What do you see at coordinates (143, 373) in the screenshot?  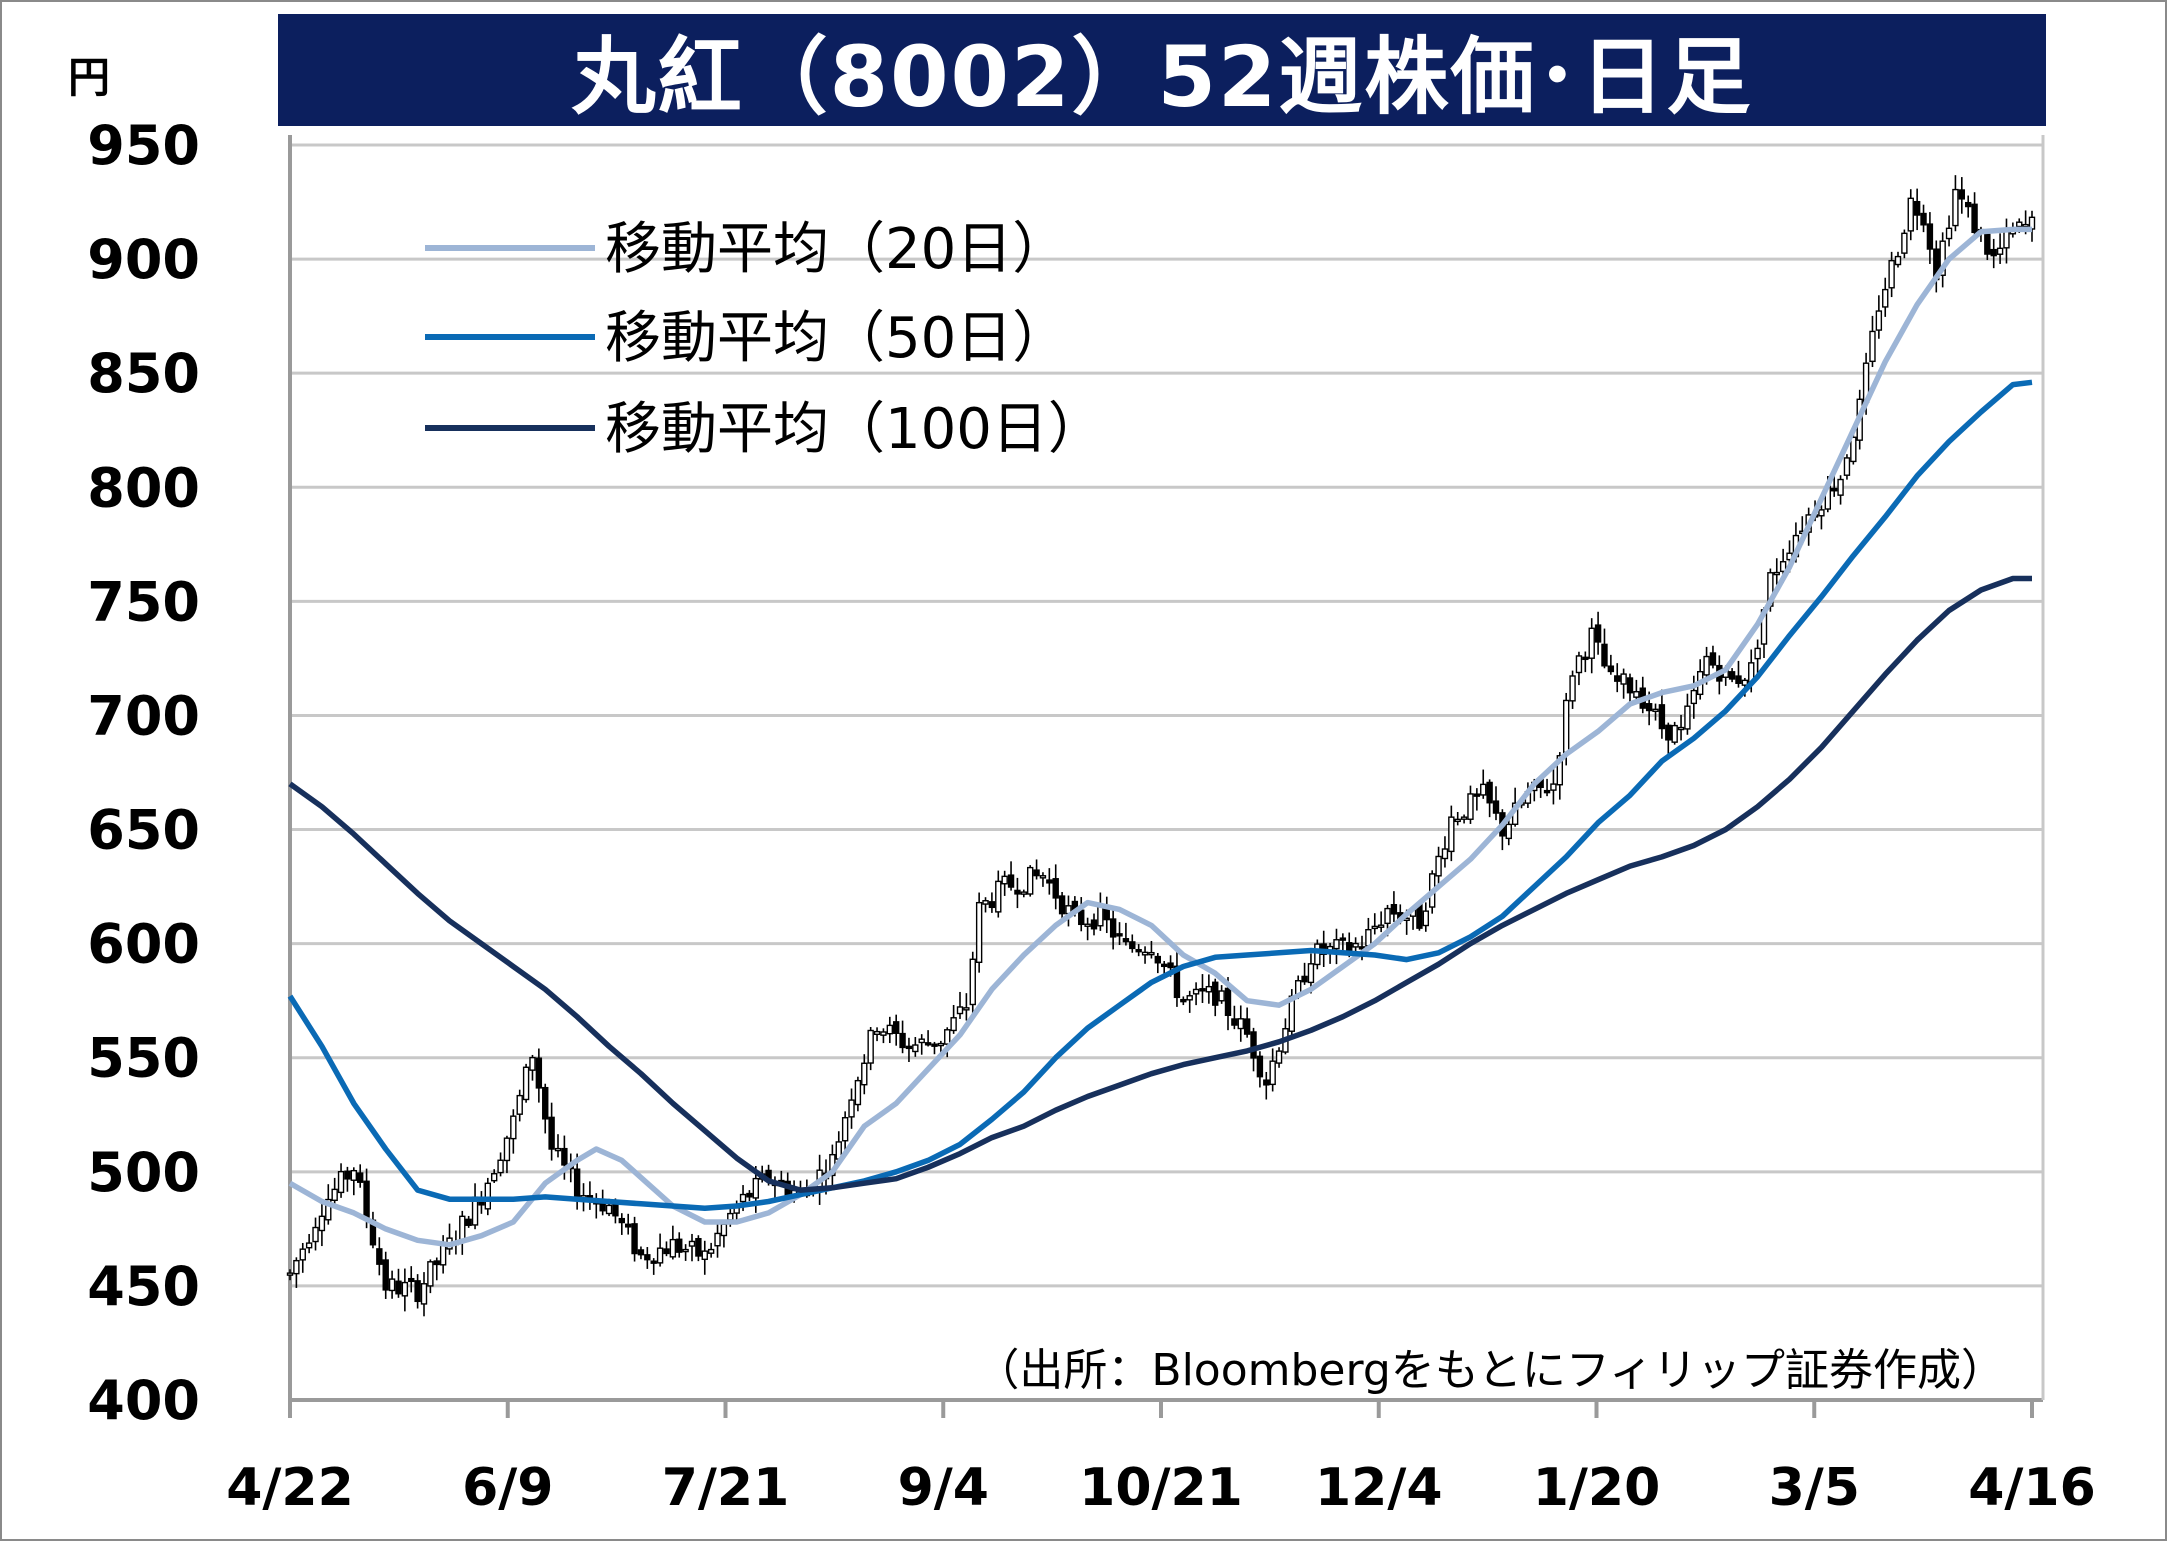 I see `y-tick-label-850: 850` at bounding box center [143, 373].